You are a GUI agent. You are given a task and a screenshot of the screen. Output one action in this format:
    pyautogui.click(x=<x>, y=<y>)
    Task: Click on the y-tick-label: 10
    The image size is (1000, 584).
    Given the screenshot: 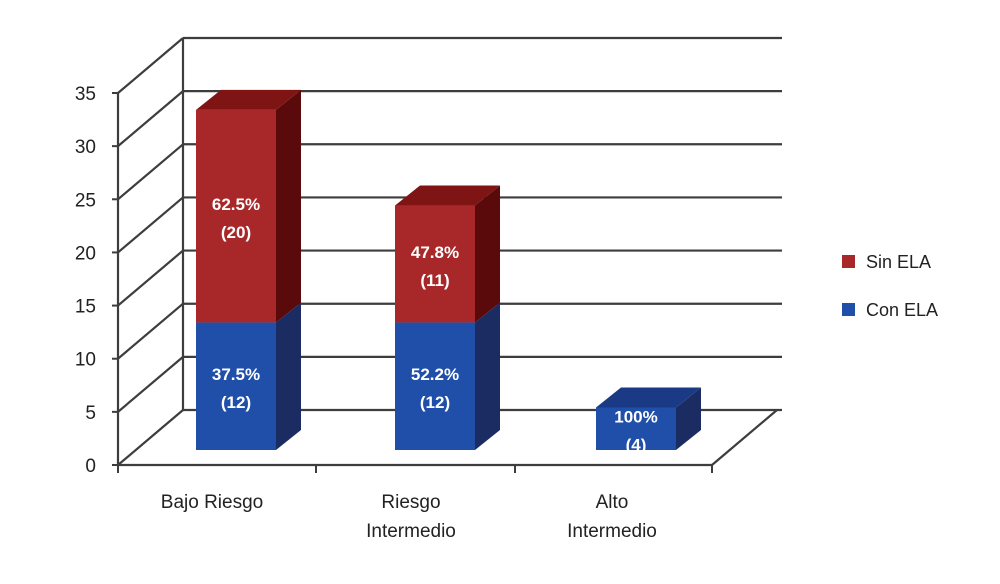 What is the action you would take?
    pyautogui.click(x=85, y=360)
    